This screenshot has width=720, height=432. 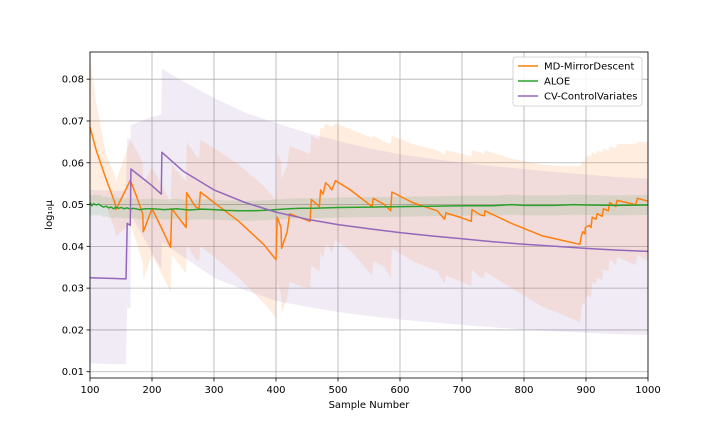 What do you see at coordinates (73, 80) in the screenshot?
I see `y-tick-label: 0.08` at bounding box center [73, 80].